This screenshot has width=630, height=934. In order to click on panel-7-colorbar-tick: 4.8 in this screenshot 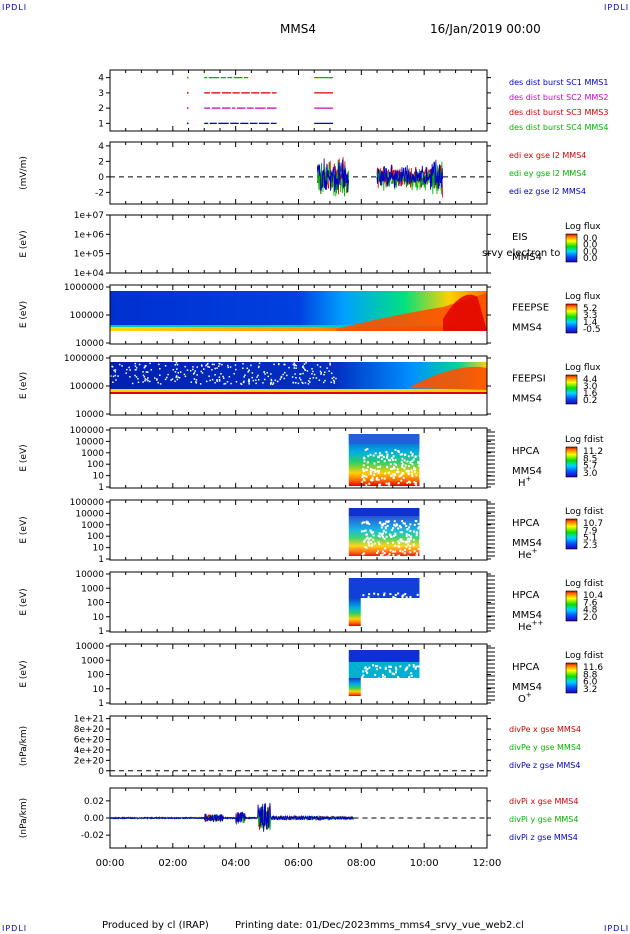, I will do `click(590, 611)`.